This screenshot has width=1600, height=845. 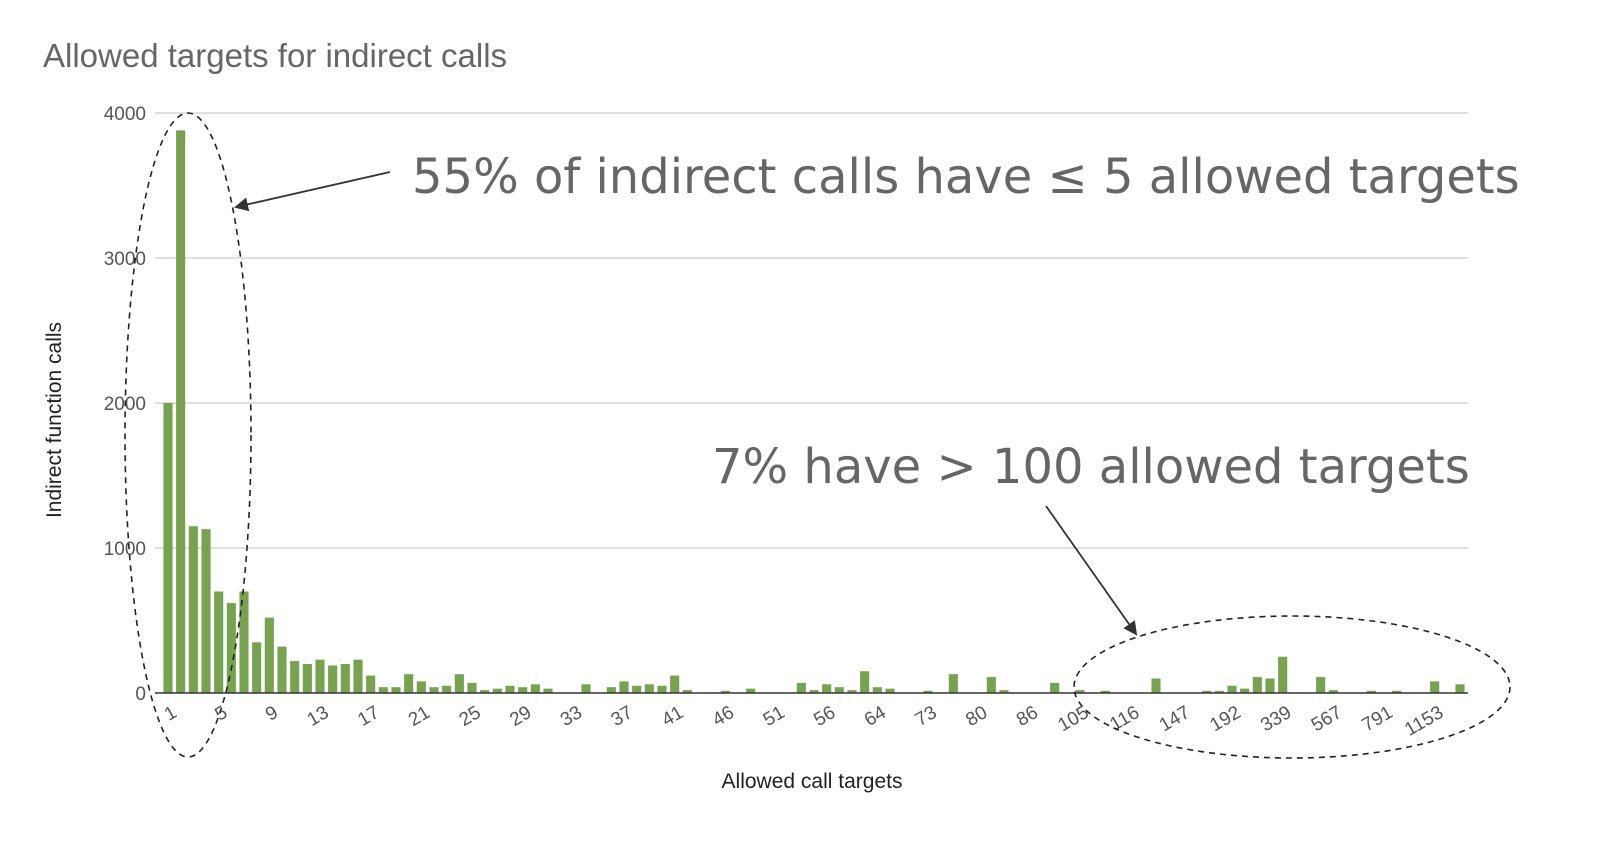 What do you see at coordinates (1424, 721) in the screenshot?
I see `x-tick-label: 1153` at bounding box center [1424, 721].